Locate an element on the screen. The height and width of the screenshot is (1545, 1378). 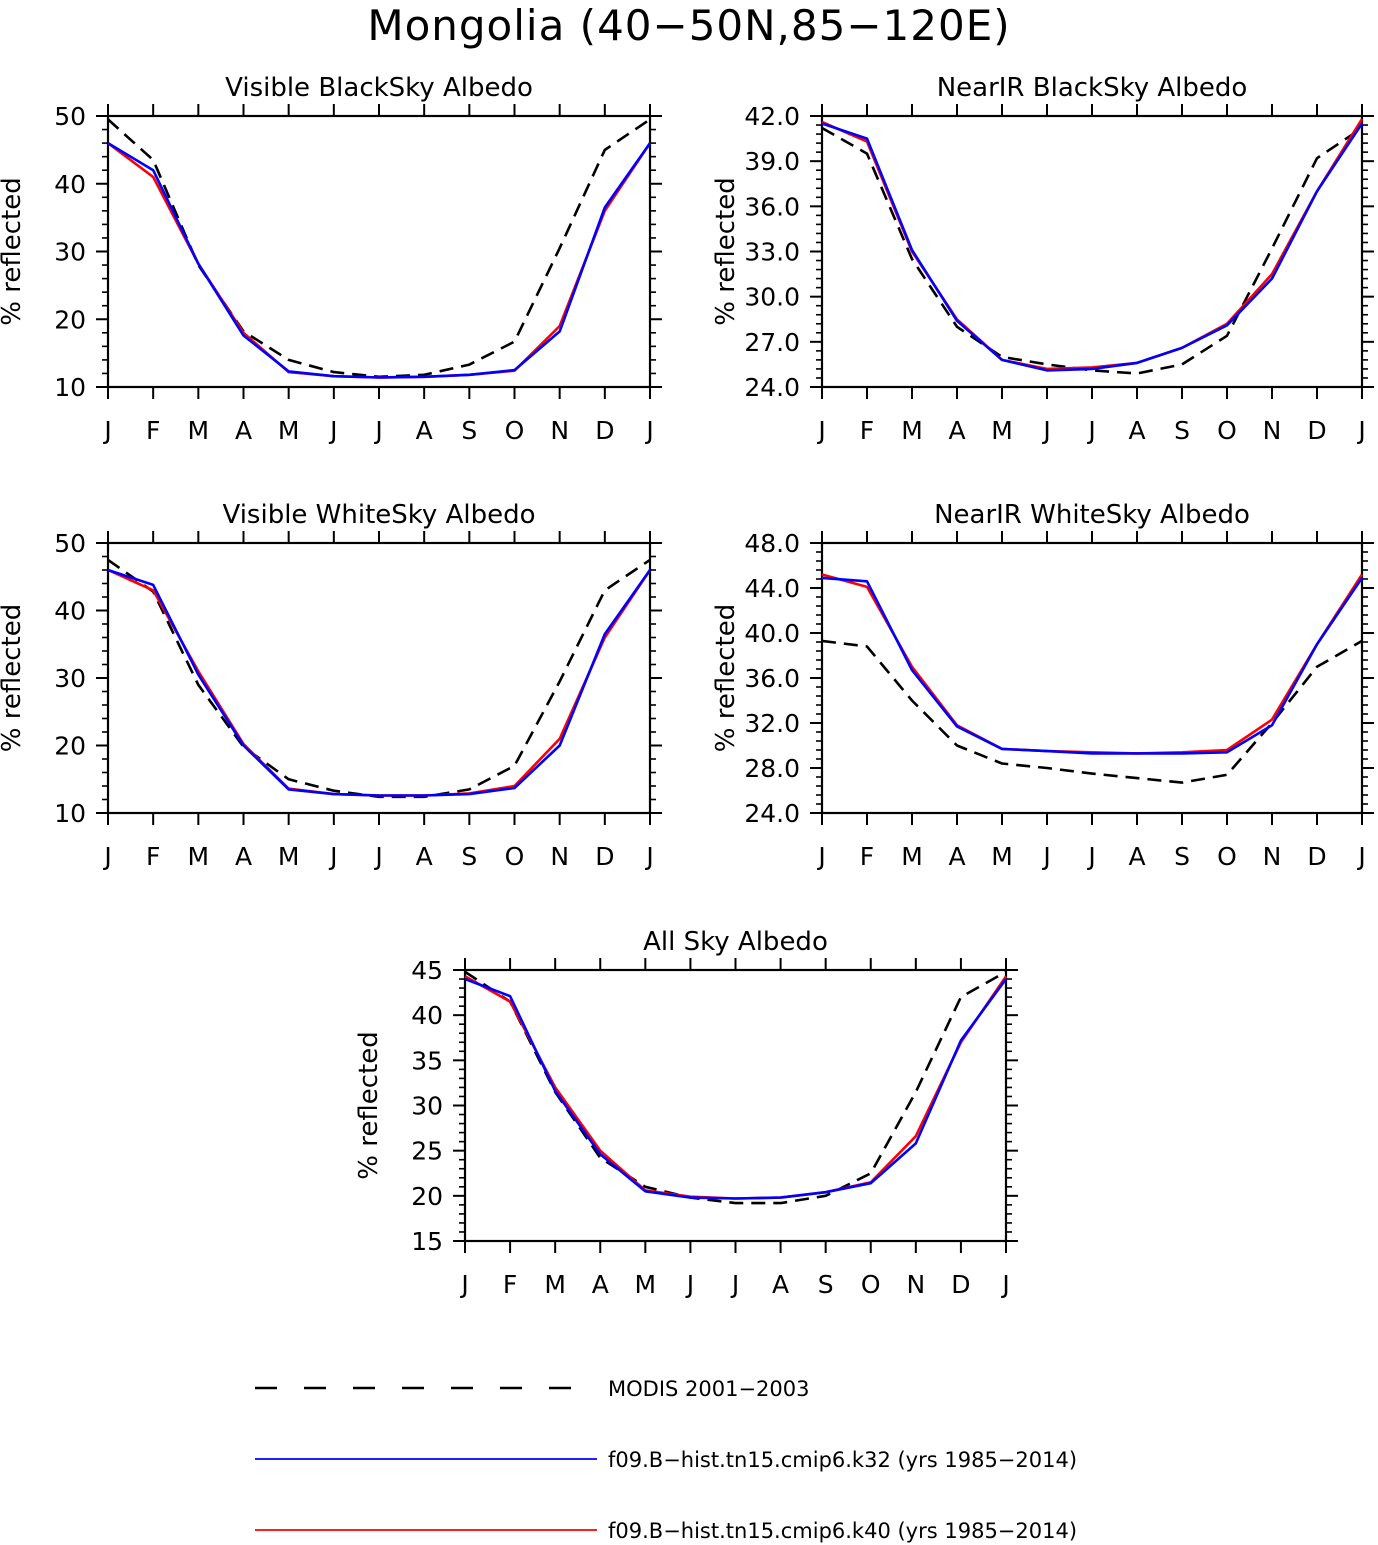
y-tick-label: 40.0 is located at coordinates (772, 633).